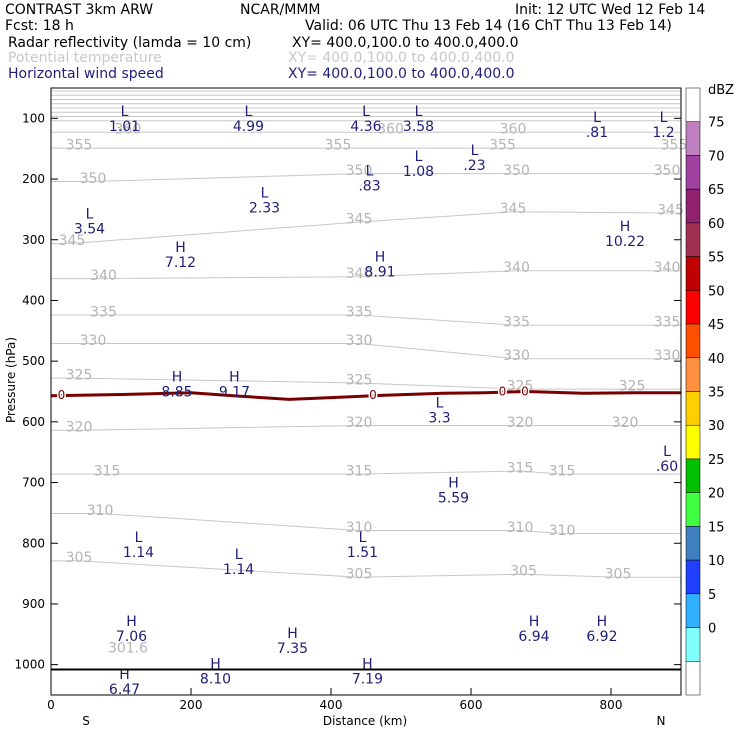 The image size is (740, 740). I want to click on extremum-value: 5.59, so click(453, 499).